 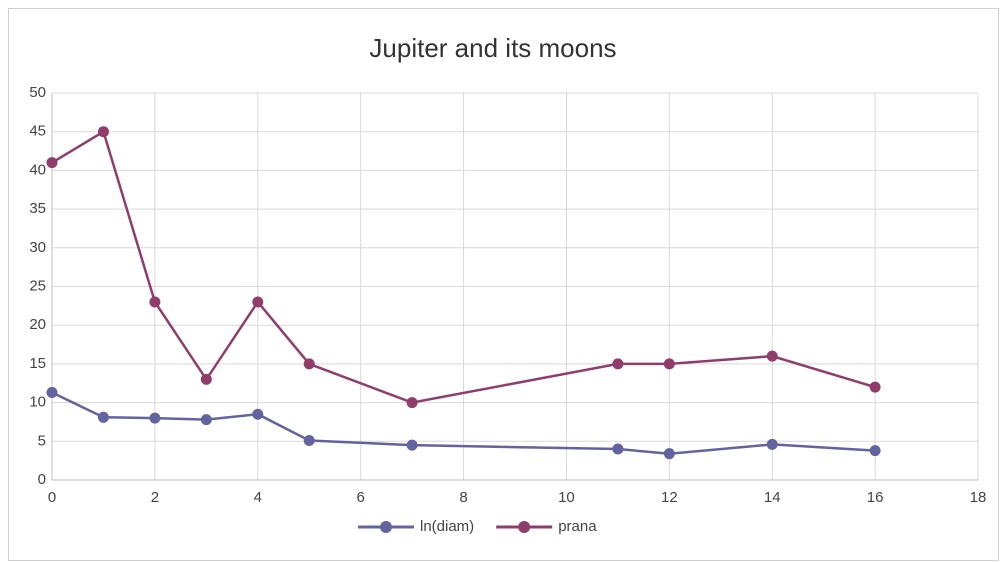 What do you see at coordinates (37, 92) in the screenshot?
I see `y-tick-label: 50` at bounding box center [37, 92].